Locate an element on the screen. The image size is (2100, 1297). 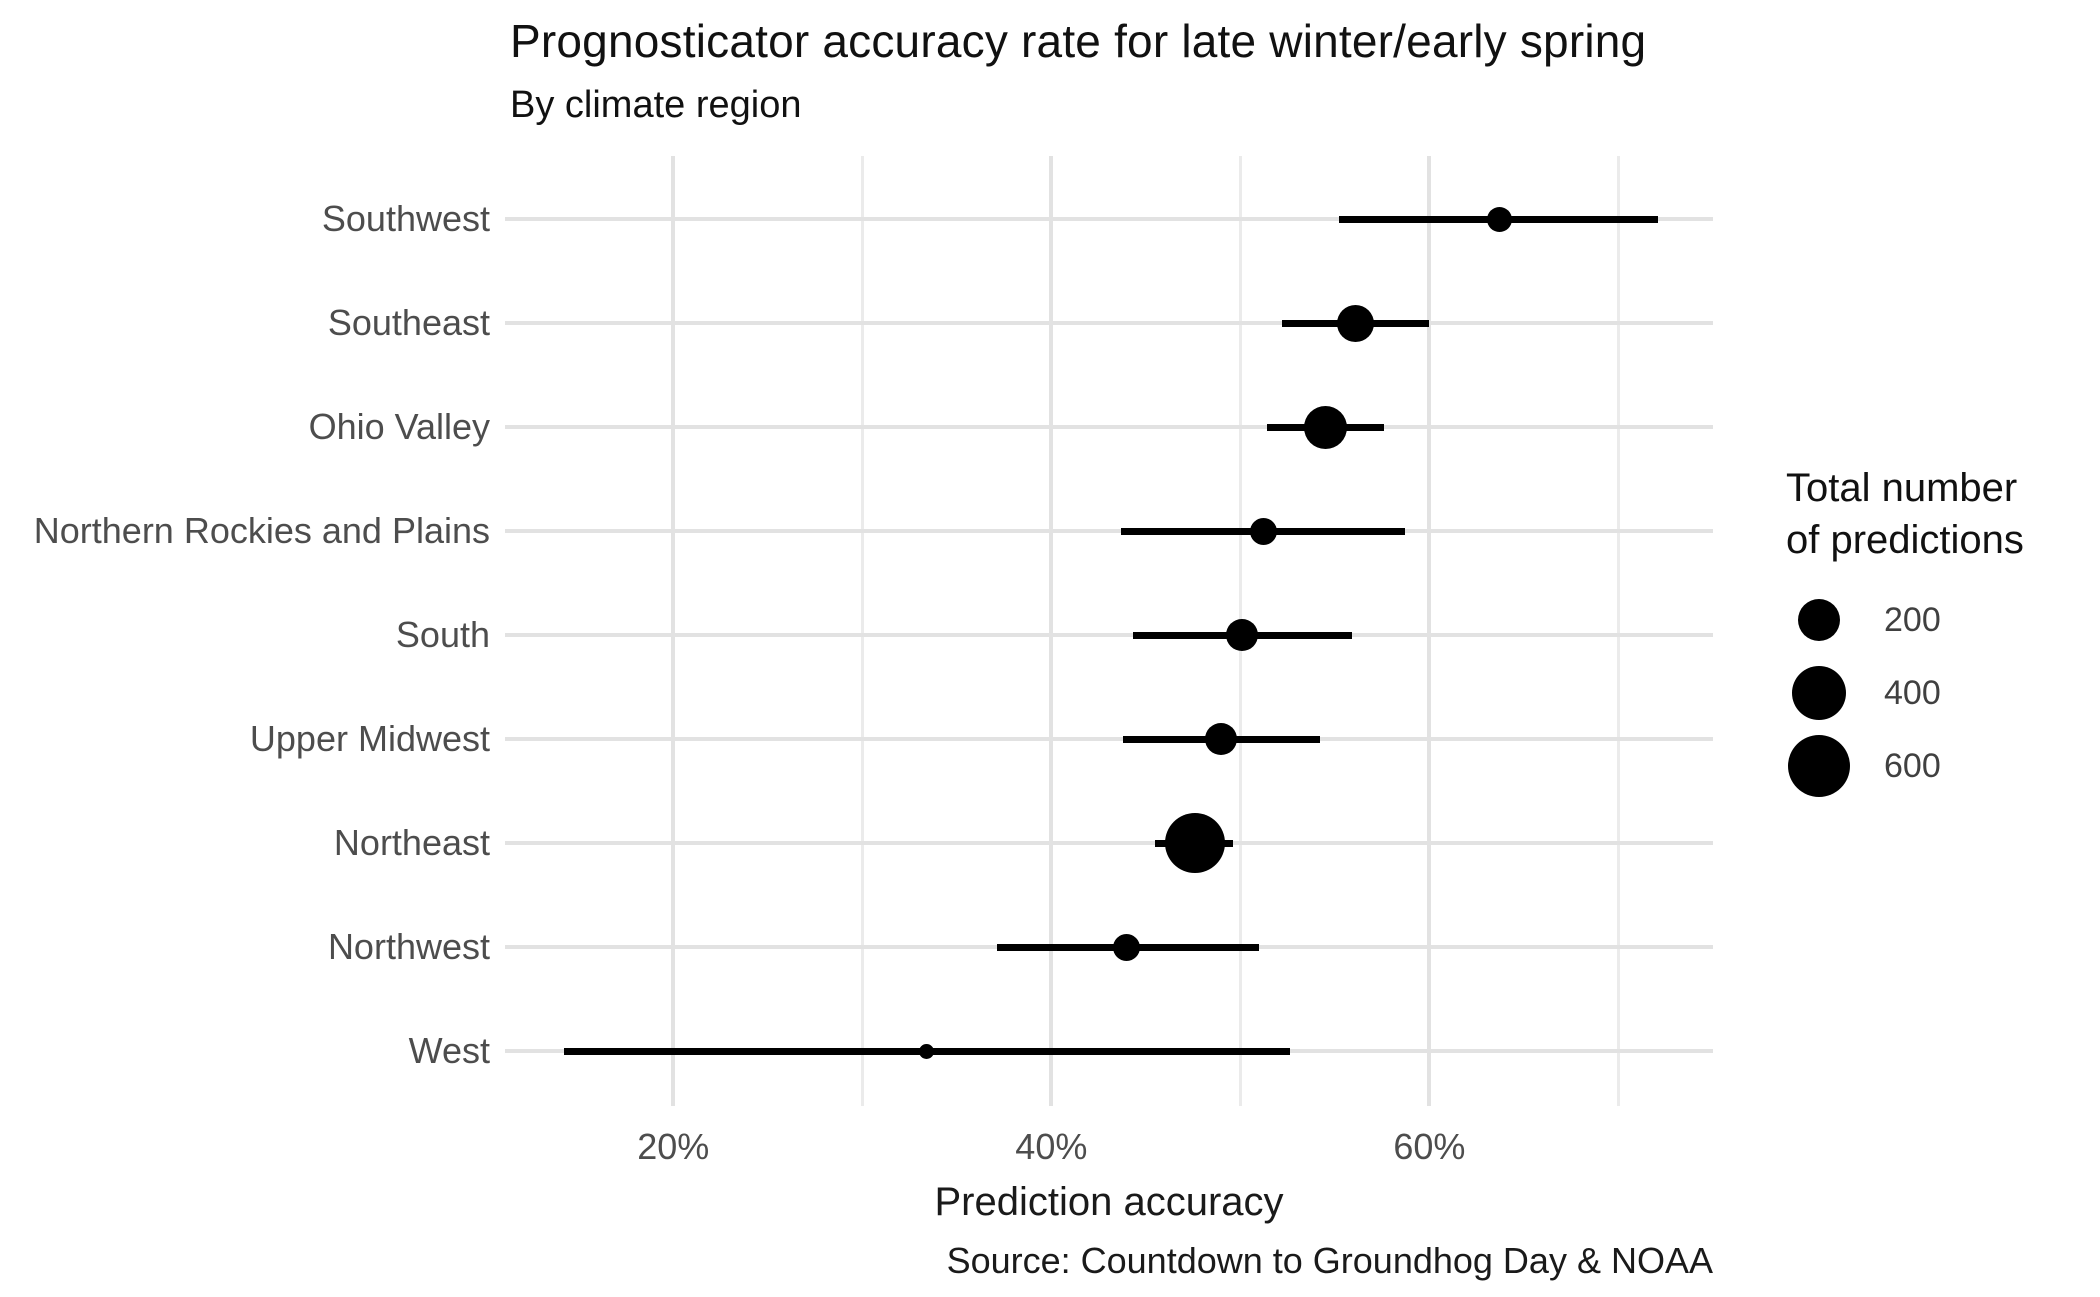
category-label: Southwest is located at coordinates (405, 218).